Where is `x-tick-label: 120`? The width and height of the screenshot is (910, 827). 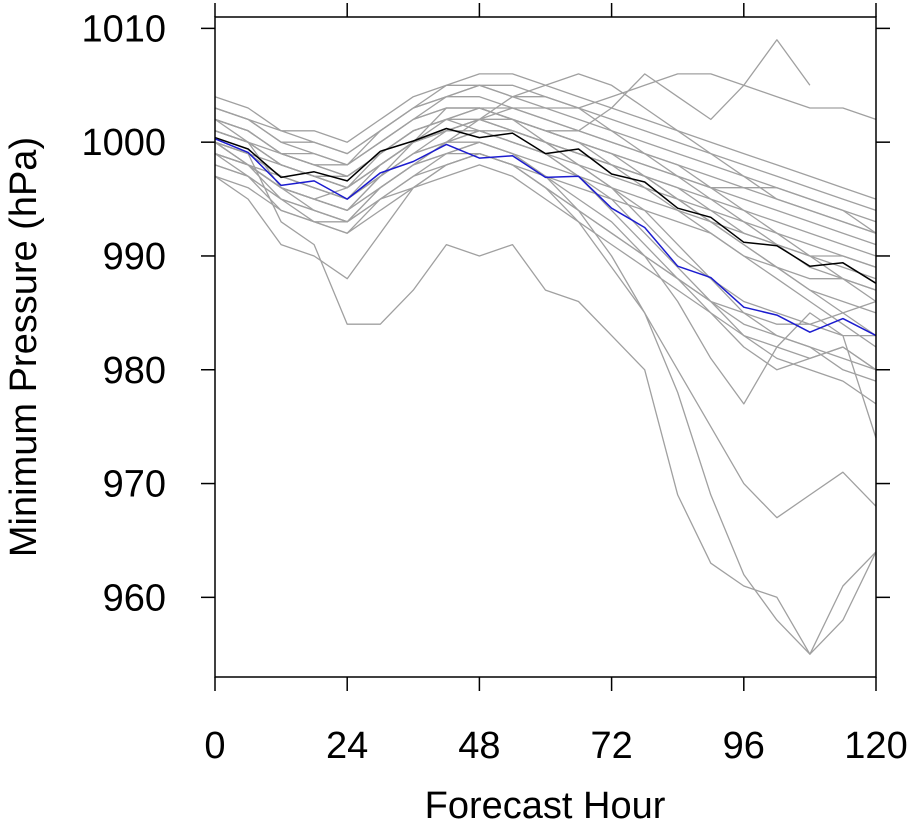 x-tick-label: 120 is located at coordinates (875, 746).